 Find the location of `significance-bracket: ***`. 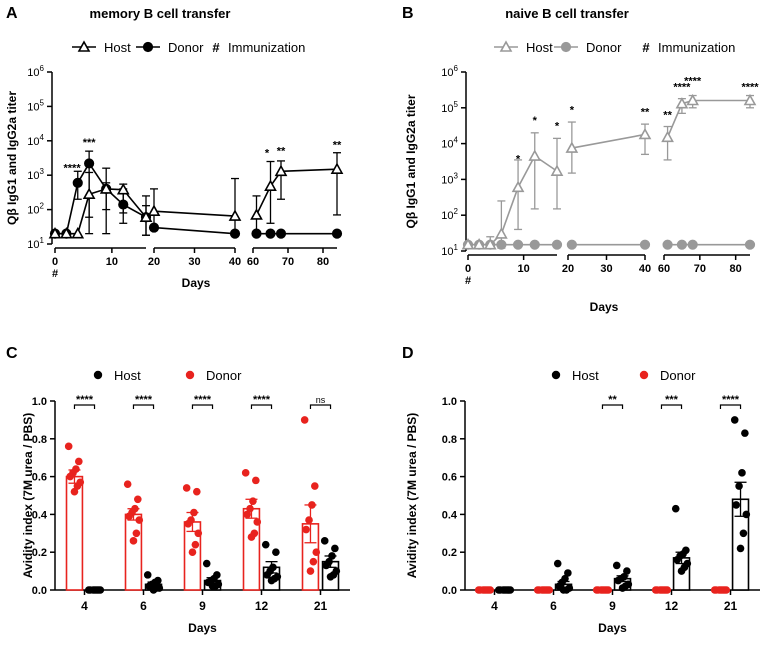

significance-bracket: *** is located at coordinates (671, 401).